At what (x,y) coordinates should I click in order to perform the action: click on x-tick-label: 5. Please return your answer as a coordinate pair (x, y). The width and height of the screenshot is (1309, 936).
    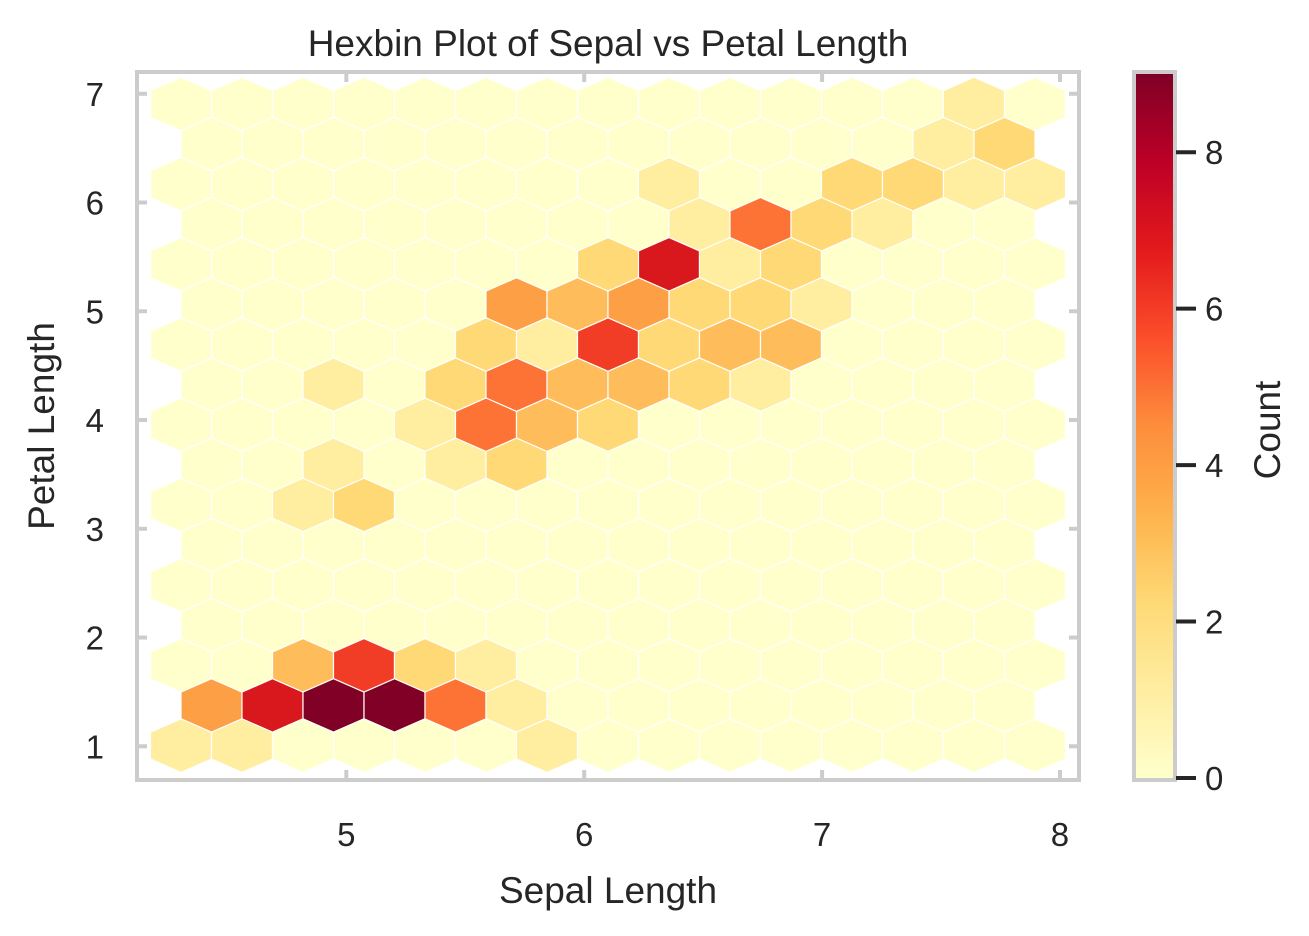
    Looking at the image, I should click on (346, 834).